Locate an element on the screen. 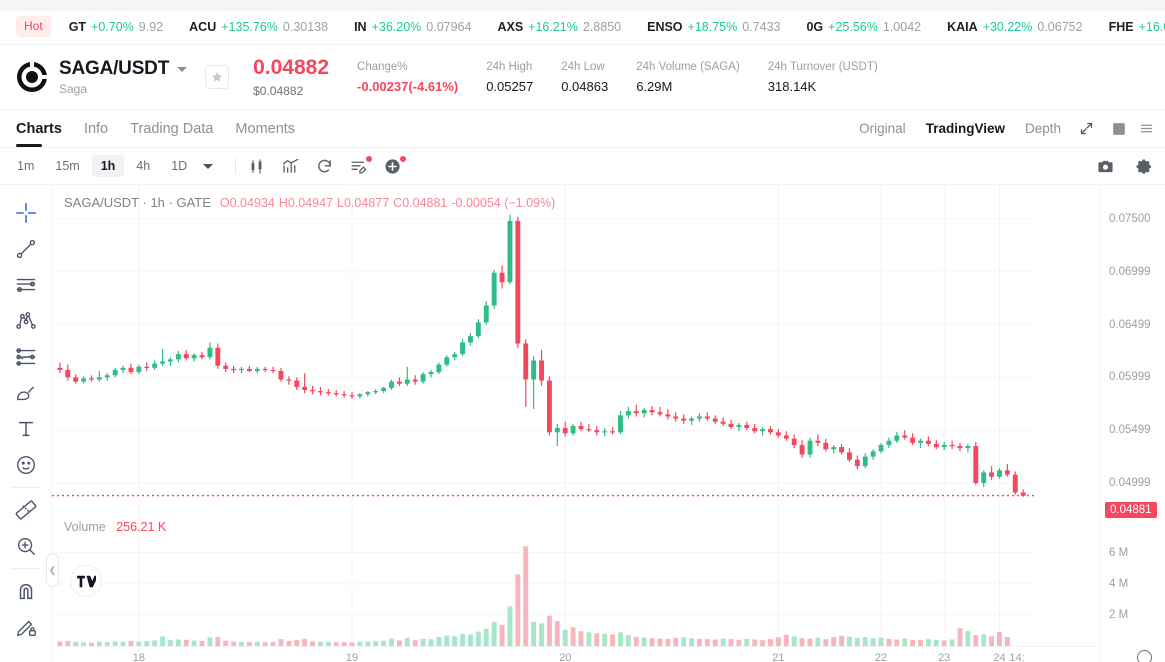 This screenshot has width=1165, height=662. trend-line-tool-icon is located at coordinates (26, 249).